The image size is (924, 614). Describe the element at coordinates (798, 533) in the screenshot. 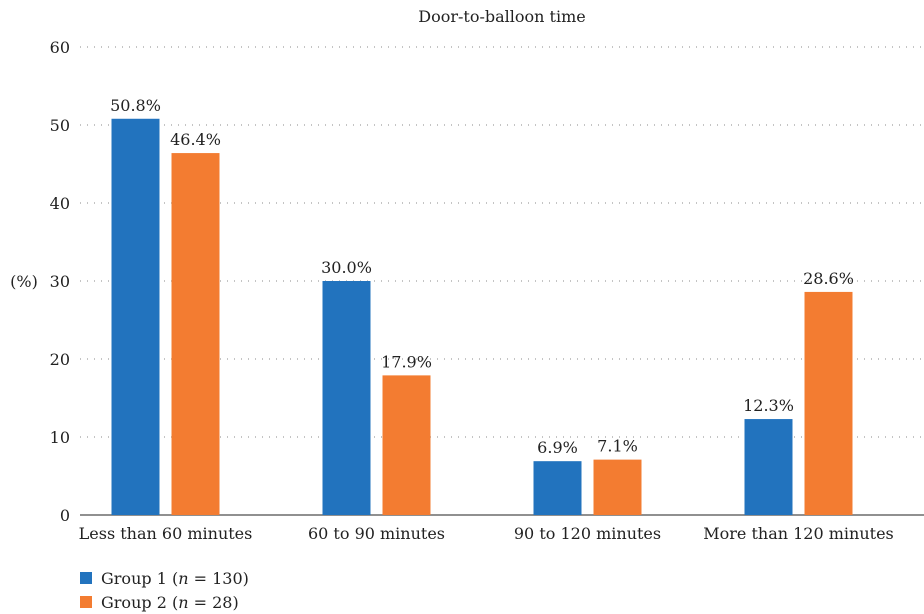

I see `x-tick-label-3: More than 120 minutes` at that location.